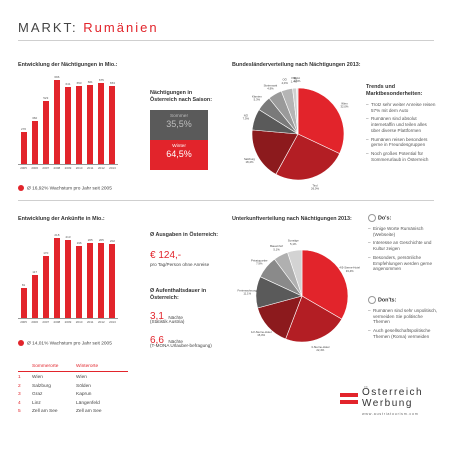  I want to click on bar-2006, so click(34, 142).